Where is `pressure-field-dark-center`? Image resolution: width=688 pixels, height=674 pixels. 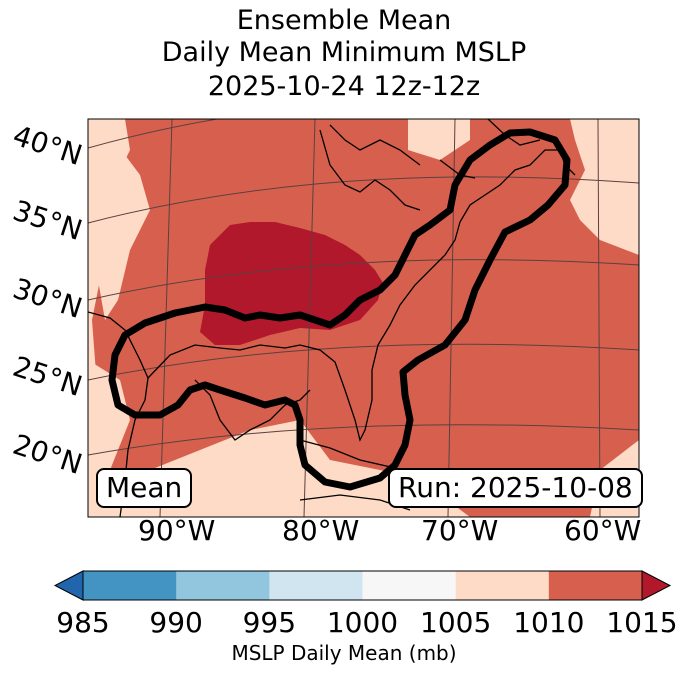 pressure-field-dark-center is located at coordinates (291, 283).